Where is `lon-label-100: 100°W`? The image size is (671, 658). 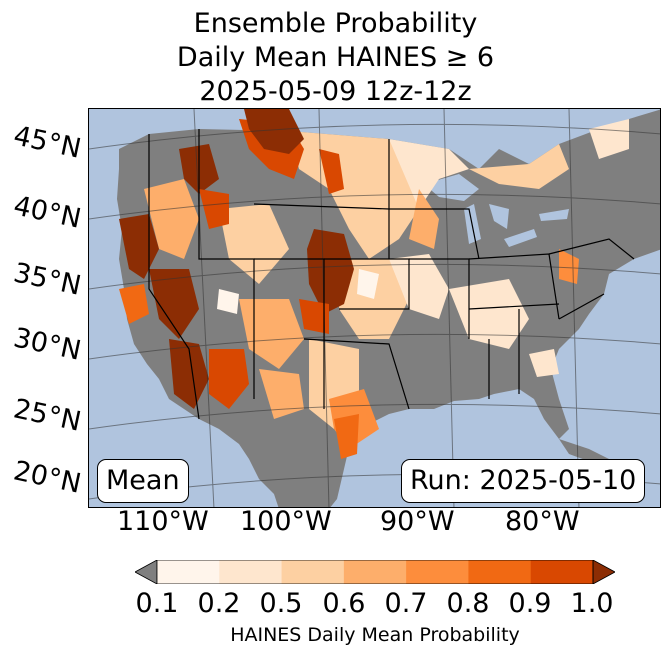
lon-label-100: 100°W is located at coordinates (286, 521).